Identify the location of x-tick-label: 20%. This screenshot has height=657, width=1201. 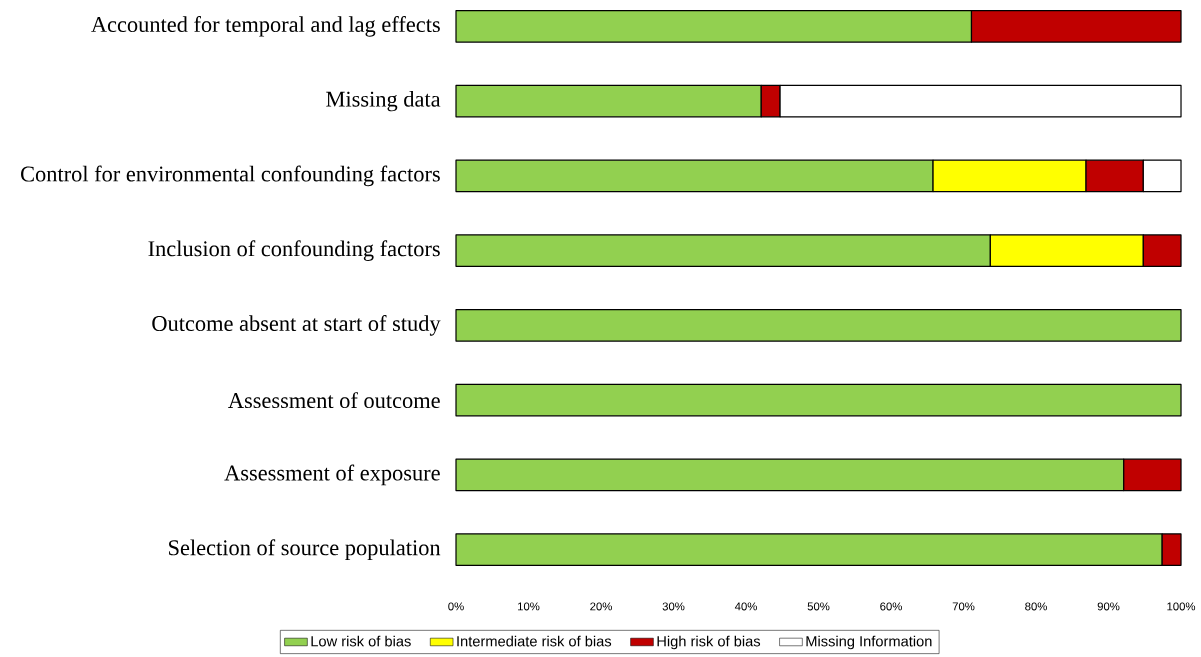
(601, 606).